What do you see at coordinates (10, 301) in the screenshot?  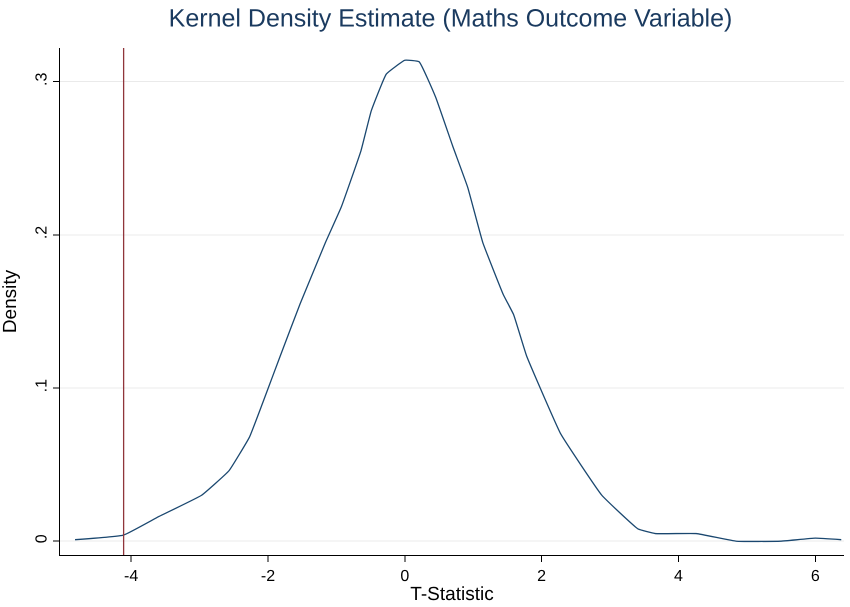 I see `y-axis-title: Density` at bounding box center [10, 301].